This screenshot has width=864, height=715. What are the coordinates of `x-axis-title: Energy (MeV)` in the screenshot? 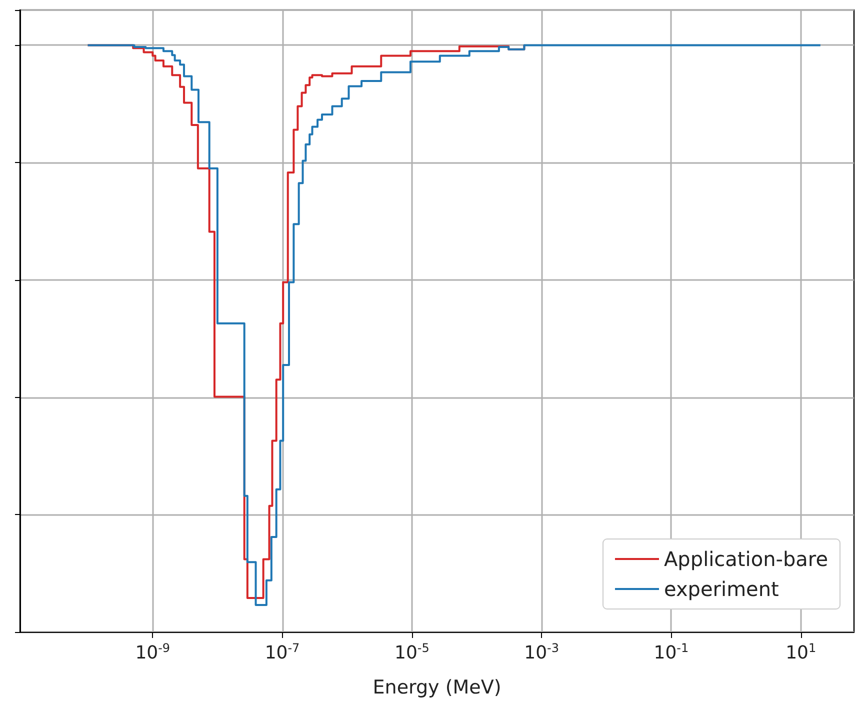 It's located at (437, 687).